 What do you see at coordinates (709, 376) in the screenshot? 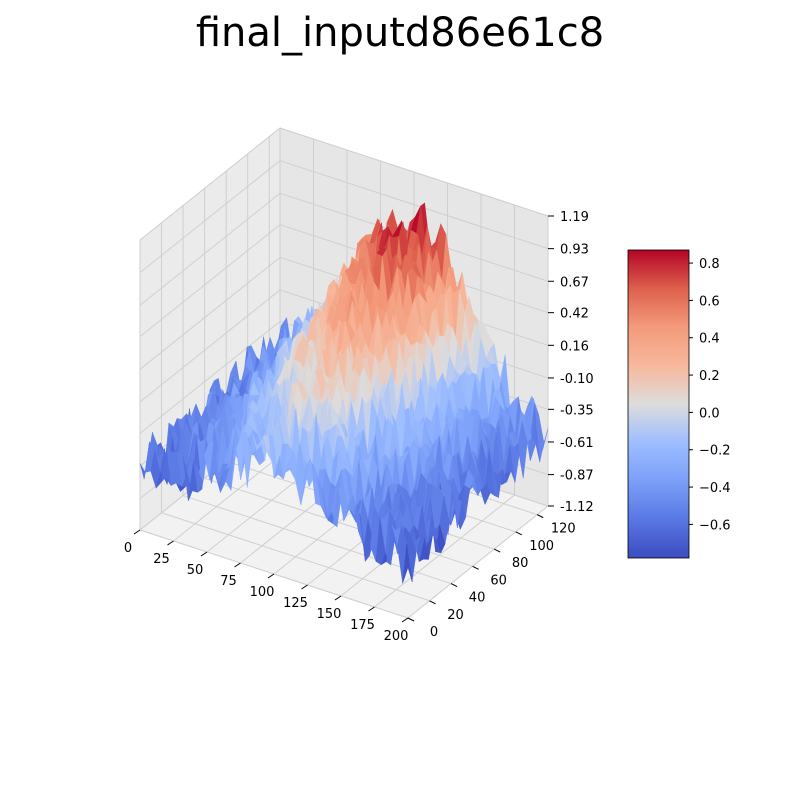
I see `colorbar-tick-label: 0.2` at bounding box center [709, 376].